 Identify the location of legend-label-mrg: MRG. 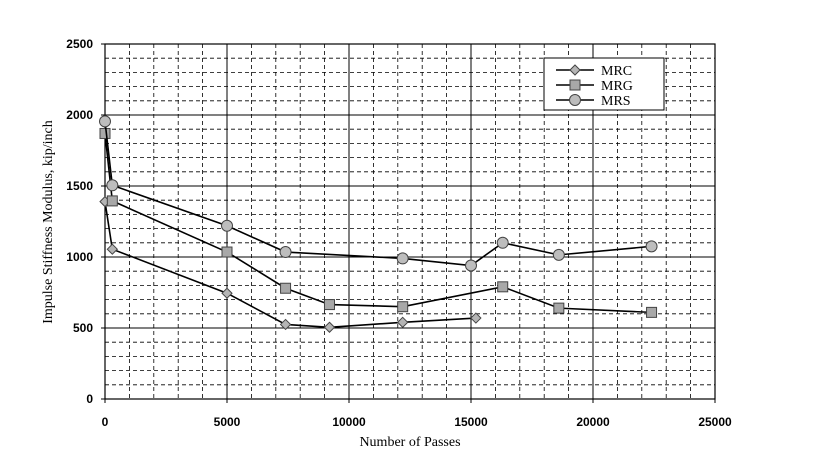
(617, 86).